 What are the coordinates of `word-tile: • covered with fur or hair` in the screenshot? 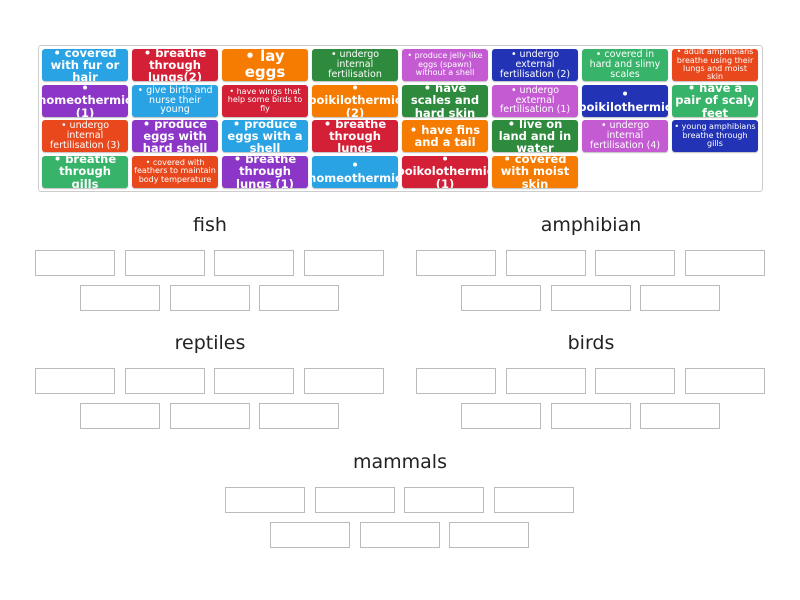 It's located at (85, 65).